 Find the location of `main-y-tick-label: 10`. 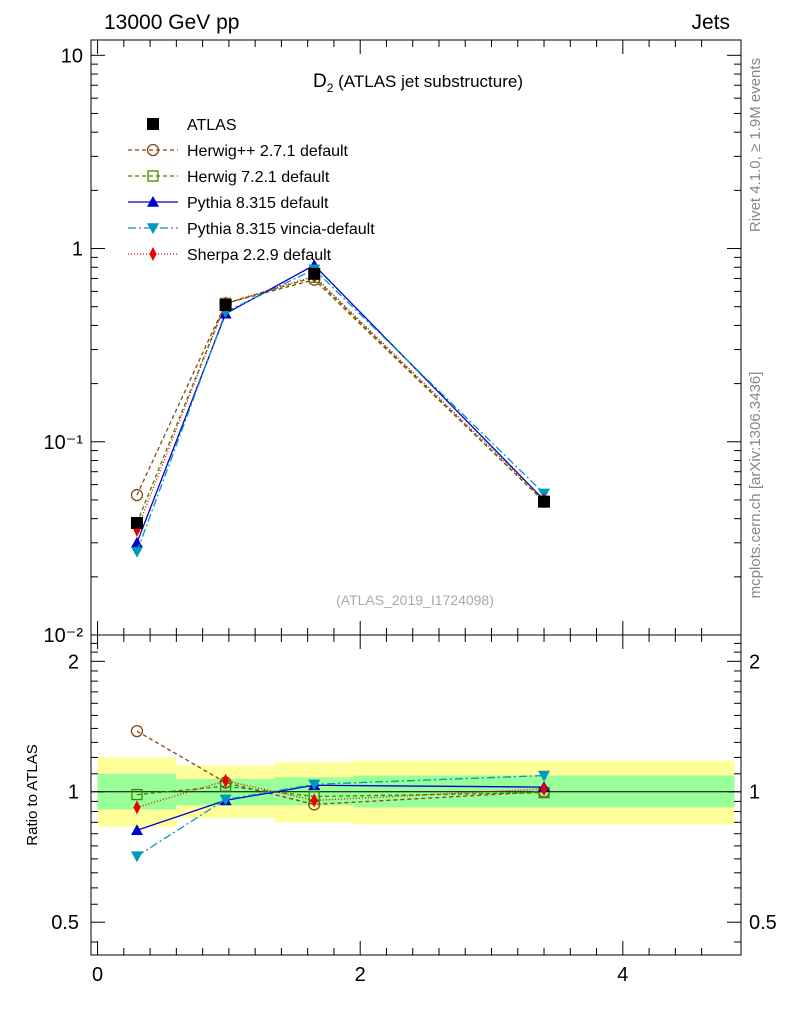

main-y-tick-label: 10 is located at coordinates (72, 56).